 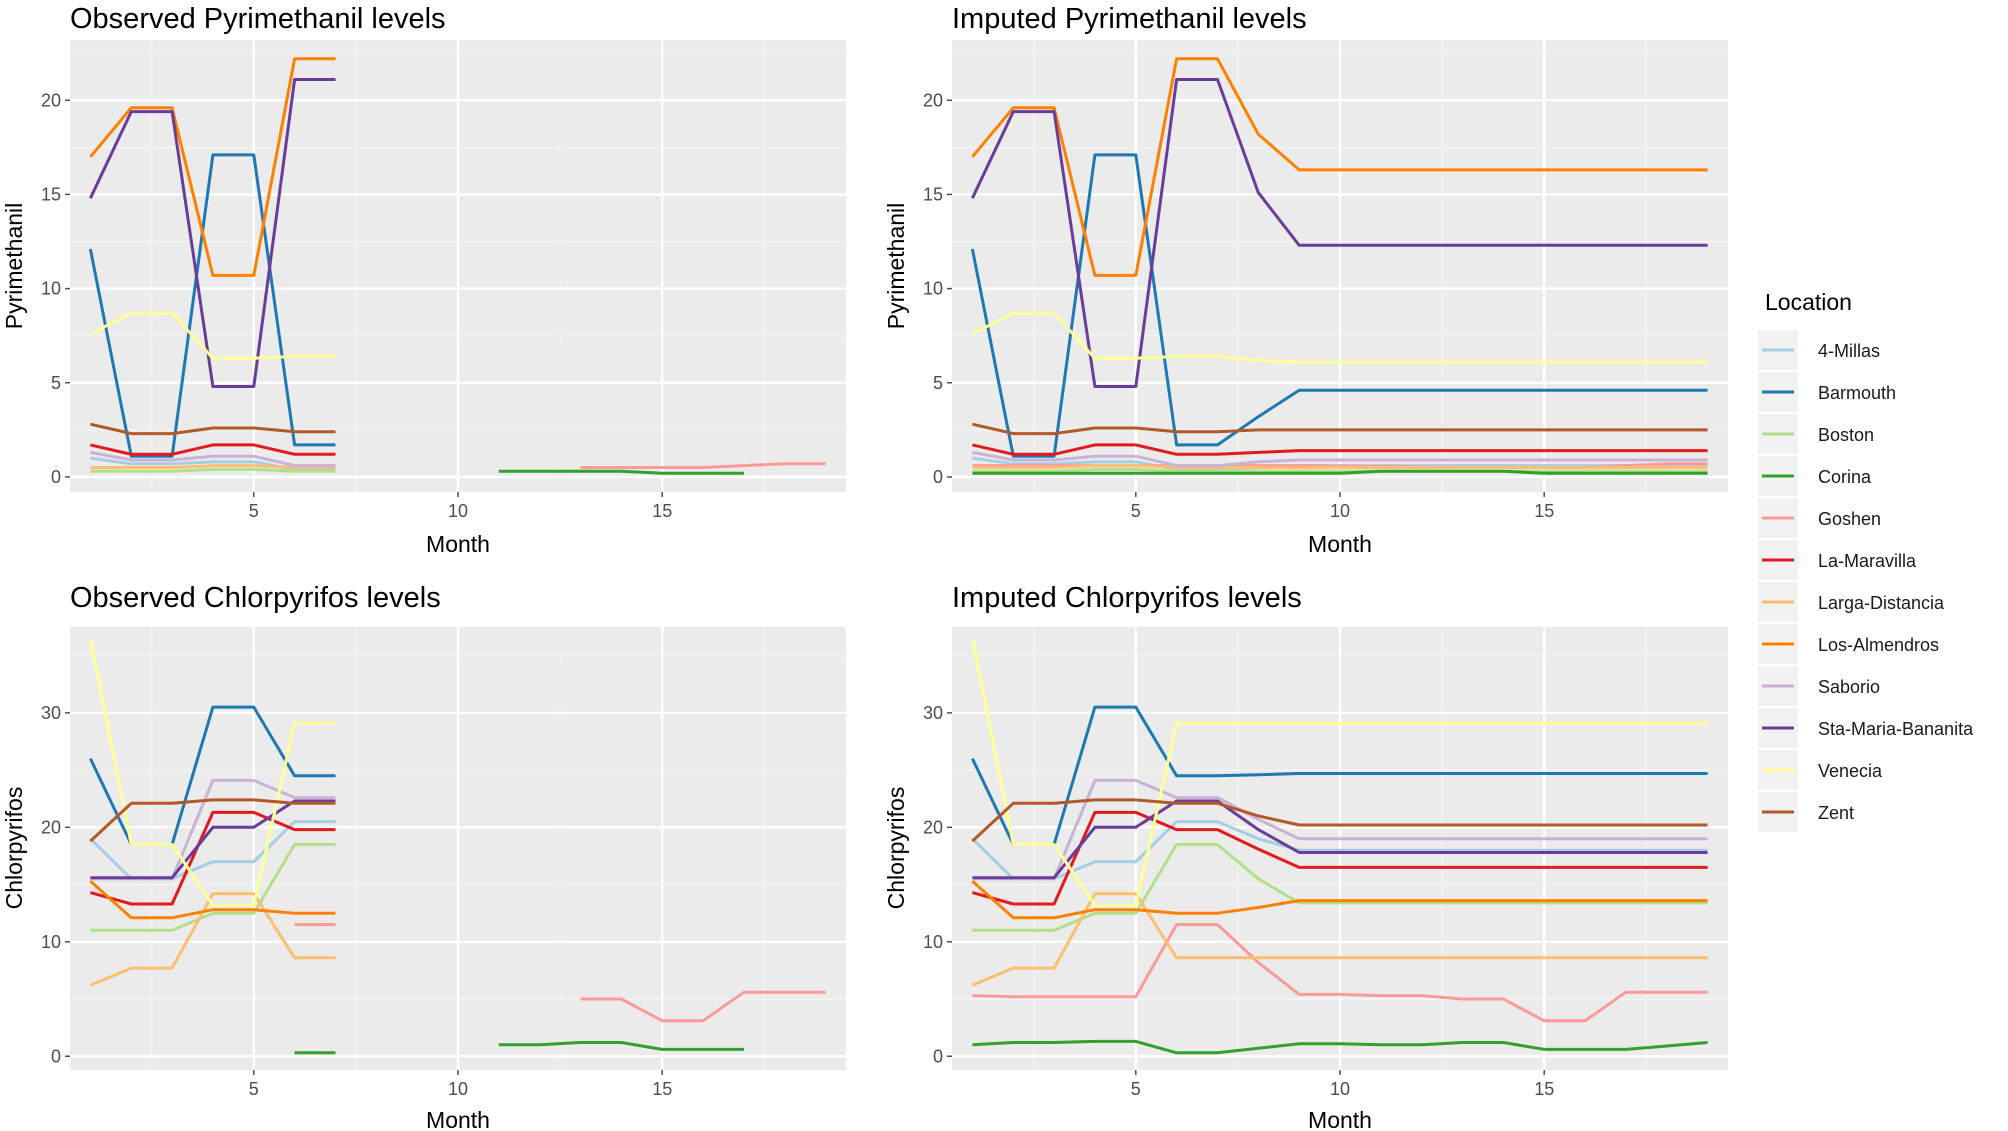 I want to click on legend-item: 4-Millas, so click(x=1819, y=350).